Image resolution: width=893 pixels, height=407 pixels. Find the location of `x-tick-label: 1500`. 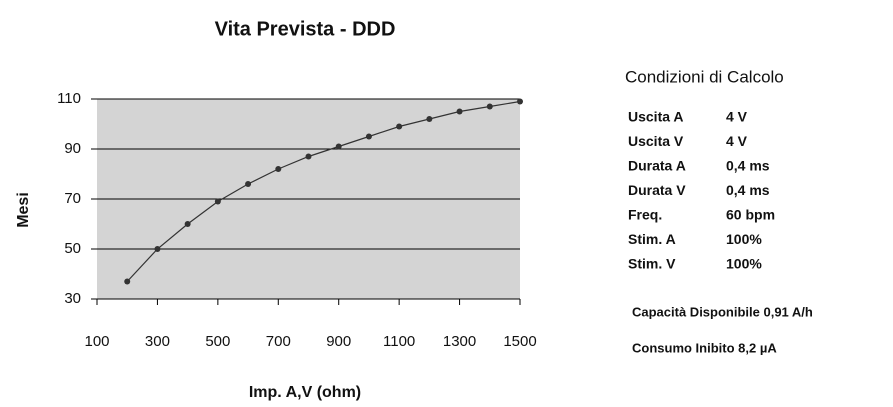

x-tick-label: 1500 is located at coordinates (519, 341).